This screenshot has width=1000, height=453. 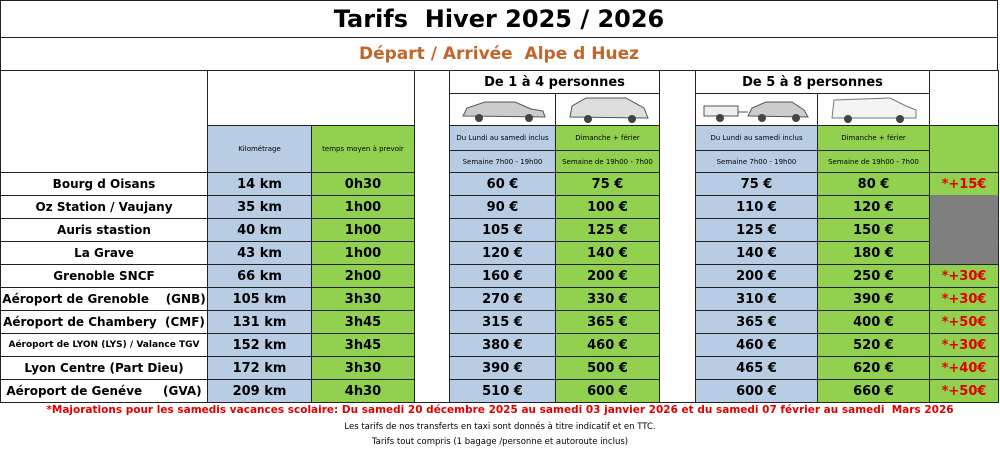 What do you see at coordinates (259, 368) in the screenshot?
I see `distance: 172 km` at bounding box center [259, 368].